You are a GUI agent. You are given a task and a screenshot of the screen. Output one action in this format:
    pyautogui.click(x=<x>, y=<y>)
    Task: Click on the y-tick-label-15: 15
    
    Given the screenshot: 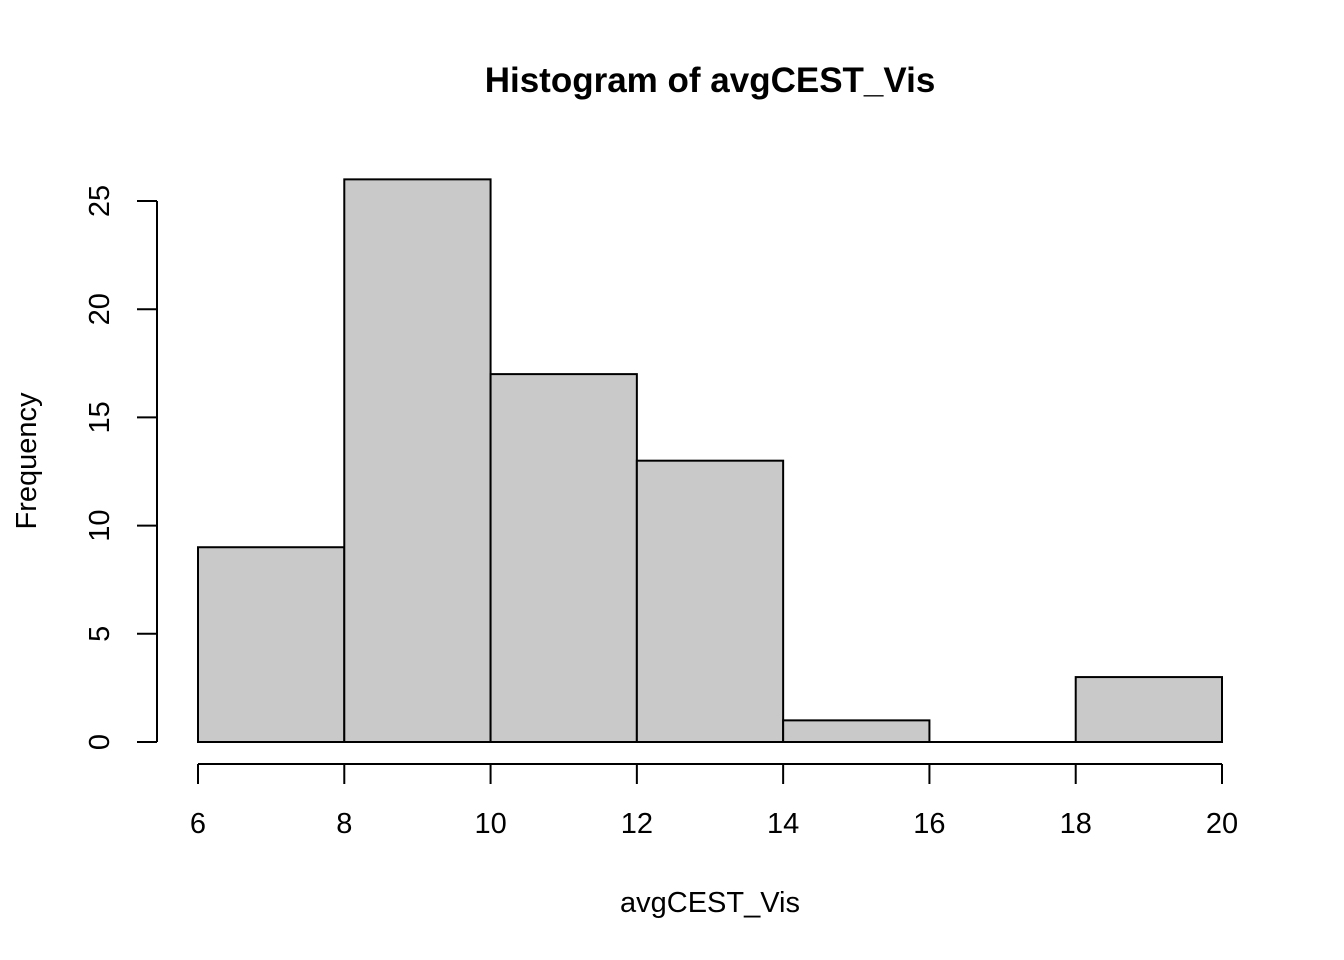 What is the action you would take?
    pyautogui.click(x=100, y=417)
    